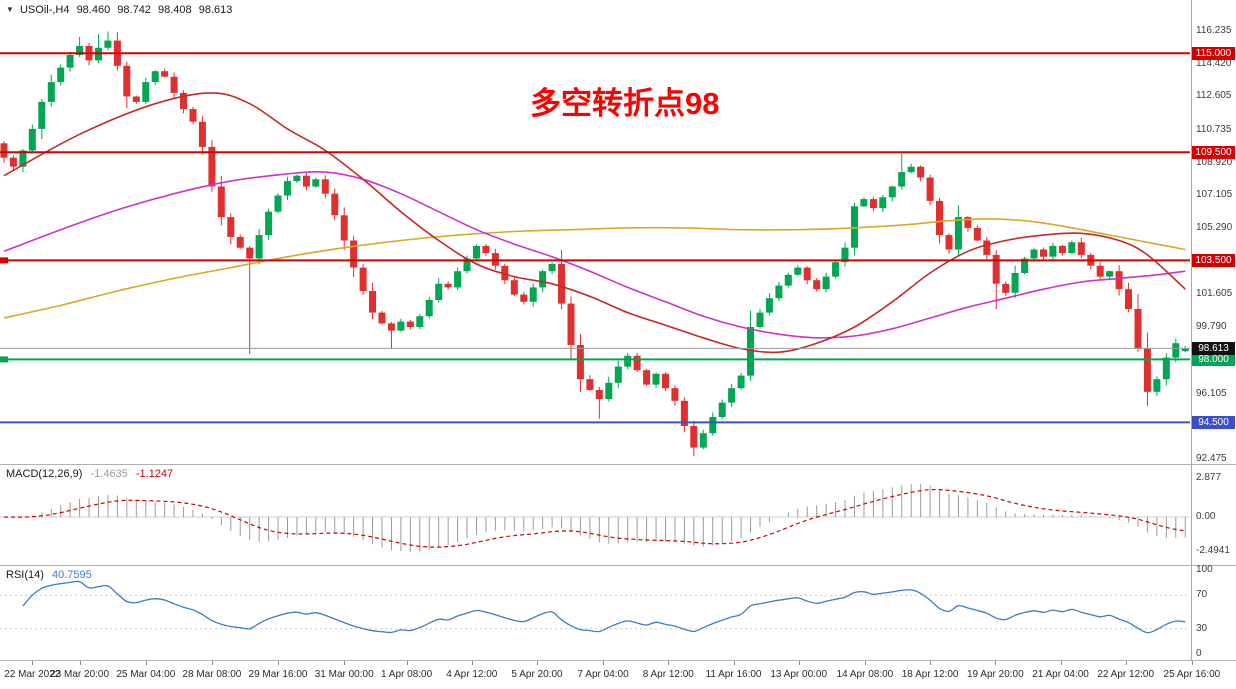 The image size is (1236, 689). I want to click on macd-indicator-label: MACD(12,26,9) -1.4635 -1.1247, so click(92, 474).